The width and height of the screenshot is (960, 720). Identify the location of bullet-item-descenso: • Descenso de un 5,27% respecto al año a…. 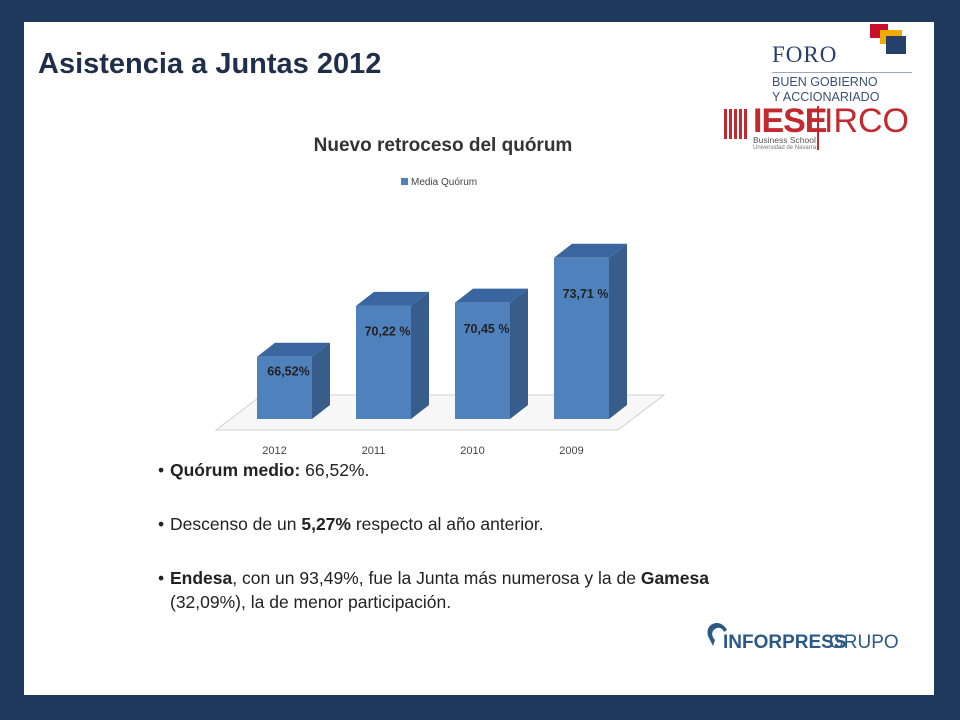
(468, 524).